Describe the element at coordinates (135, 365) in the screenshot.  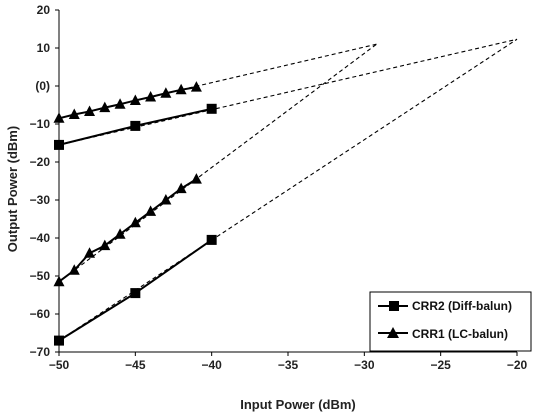
I see `x-tick-label: −45` at that location.